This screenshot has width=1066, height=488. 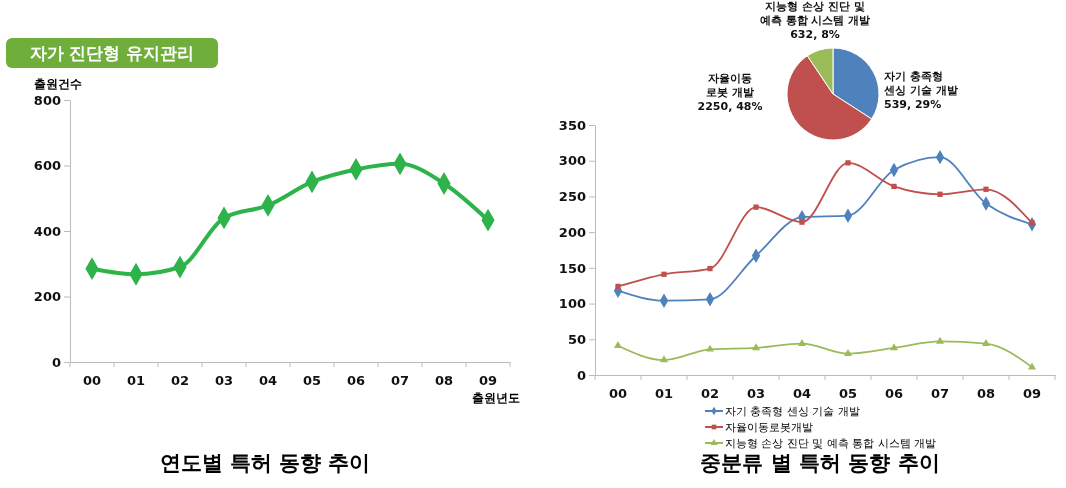 I want to click on y-tick-label: 100, so click(x=572, y=304).